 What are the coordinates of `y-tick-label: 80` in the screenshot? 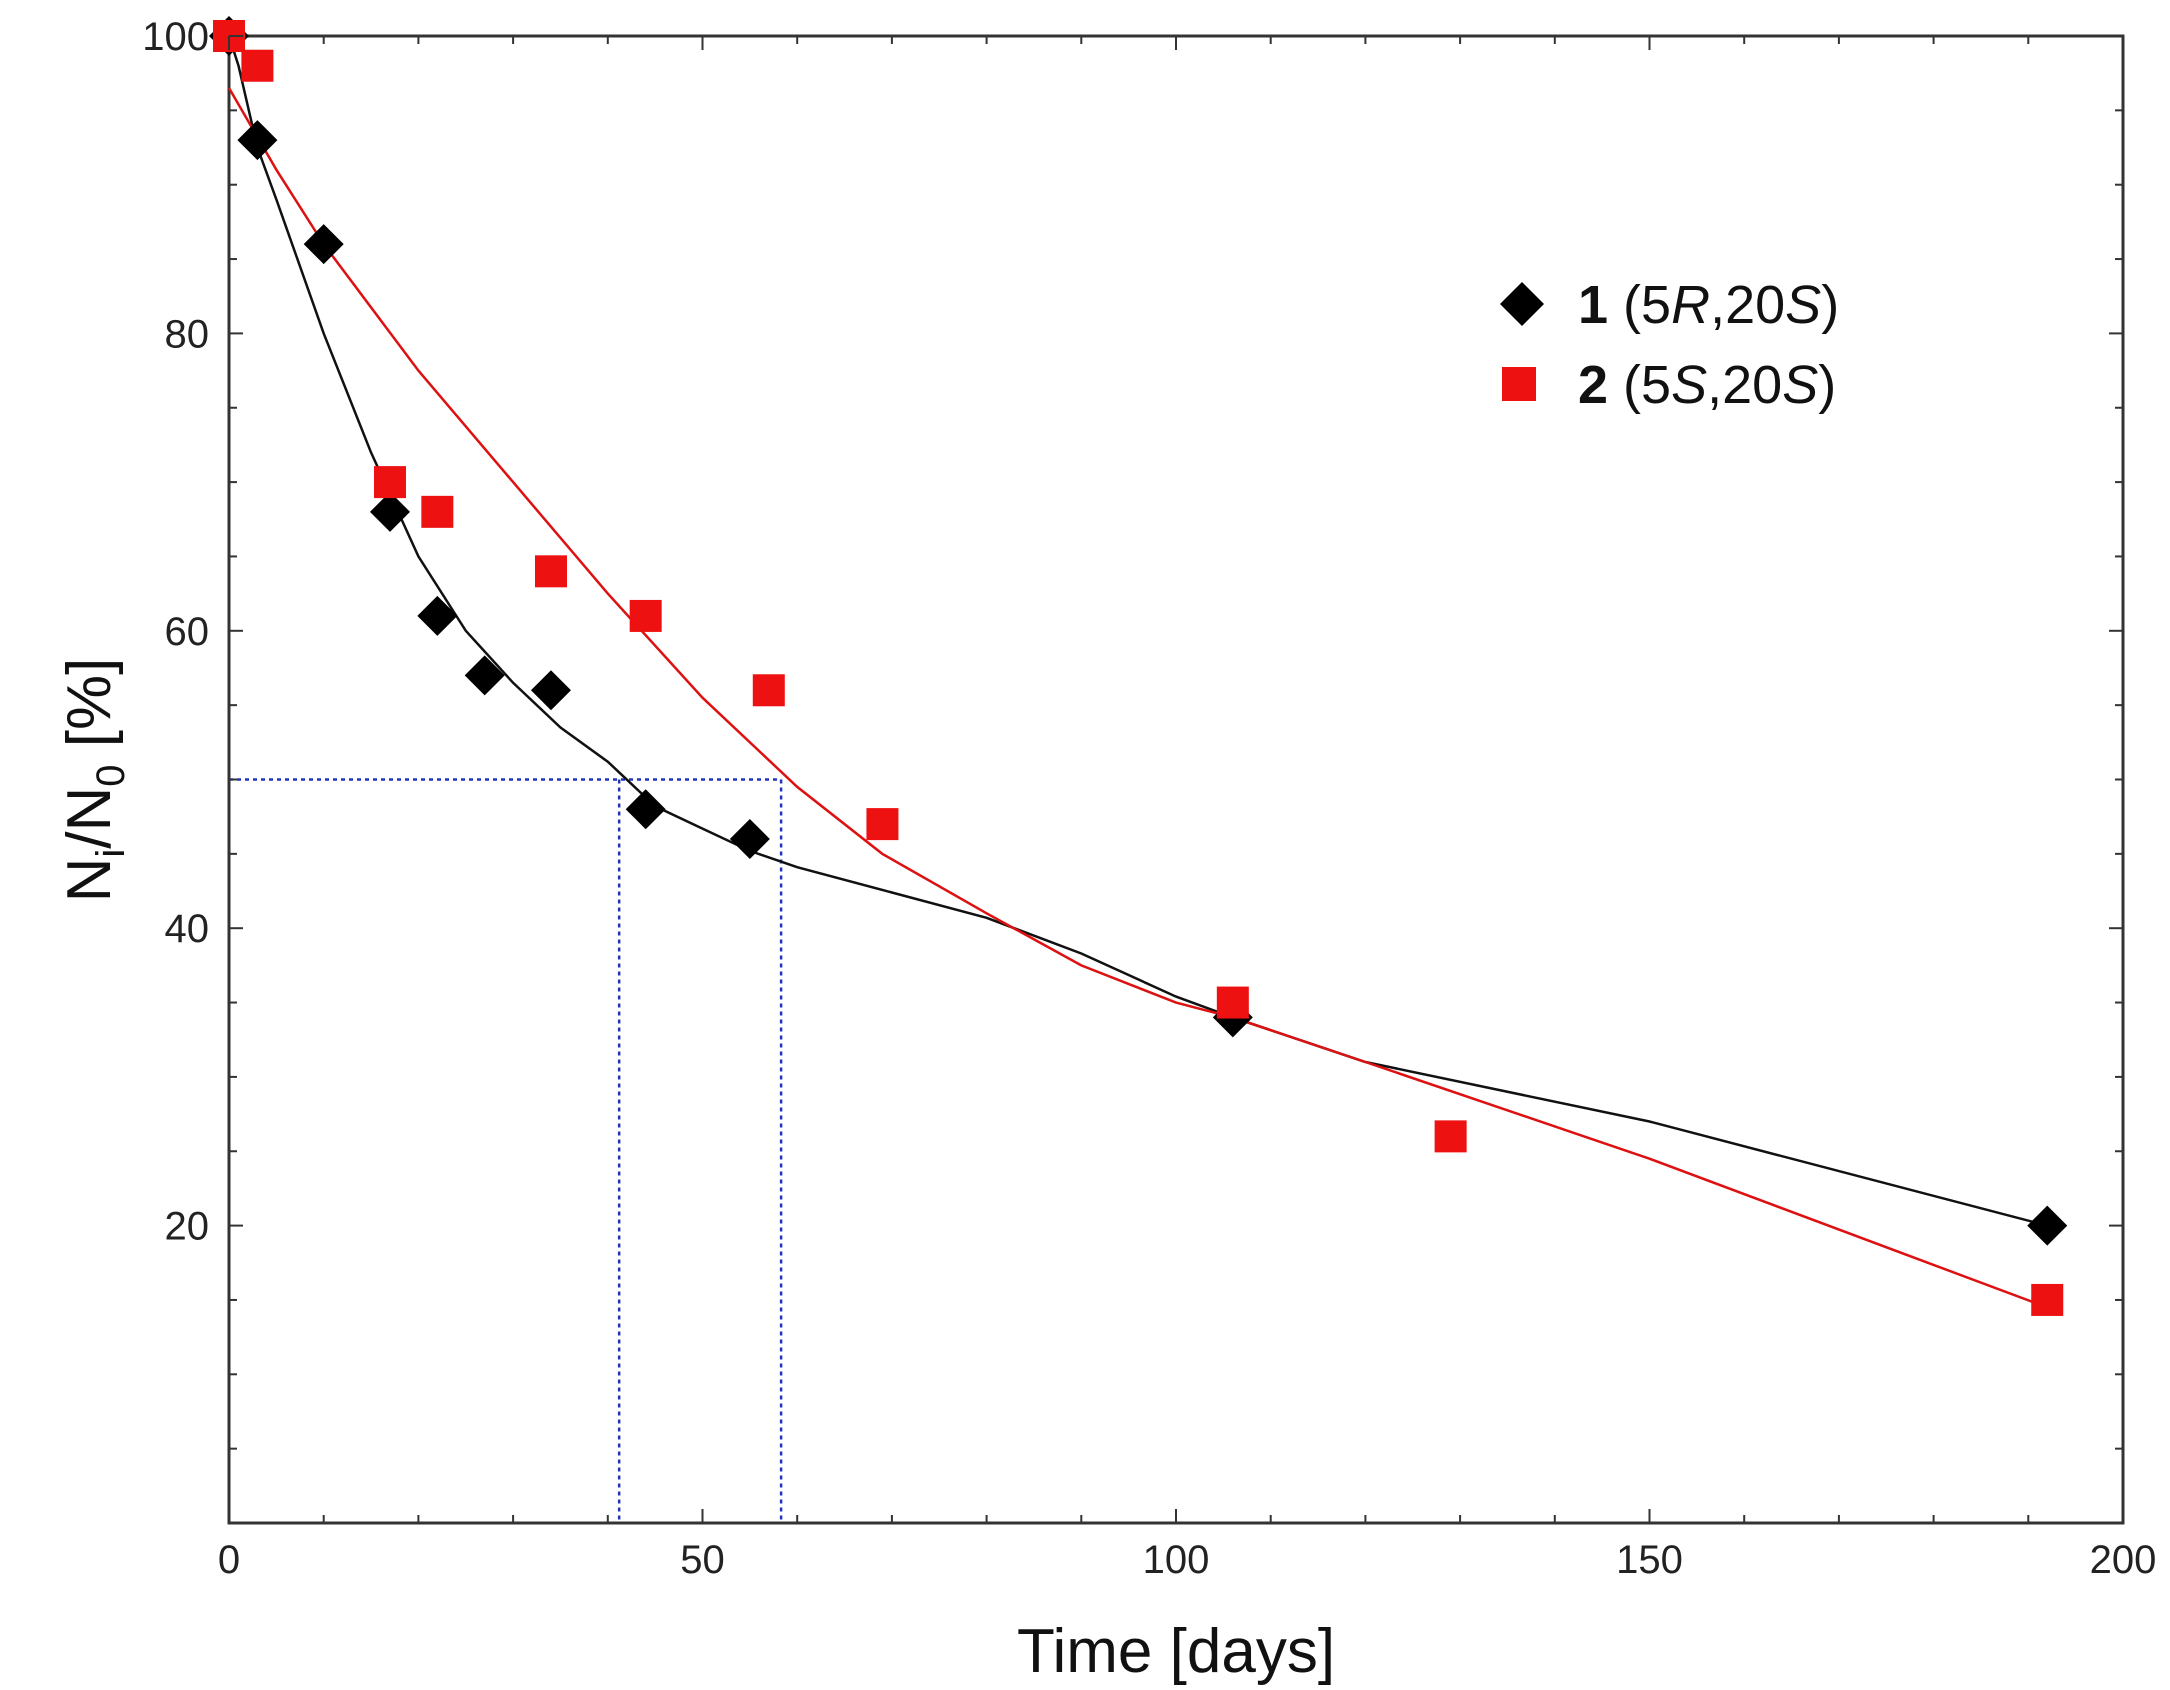 It's located at (187, 334).